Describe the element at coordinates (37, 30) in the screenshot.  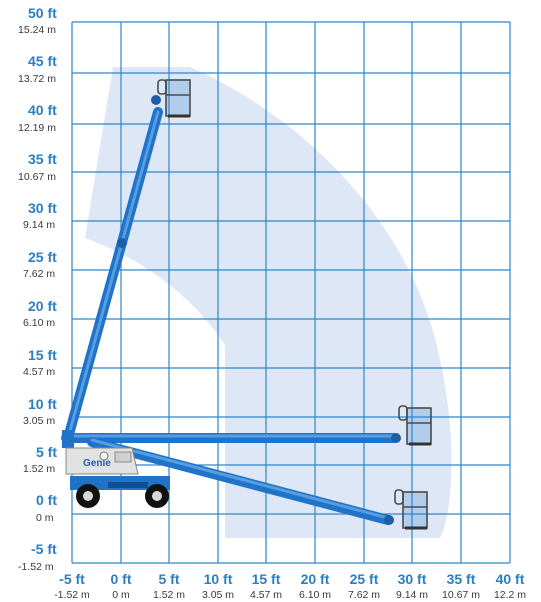
I see `y-label-m: 15.24 m` at that location.